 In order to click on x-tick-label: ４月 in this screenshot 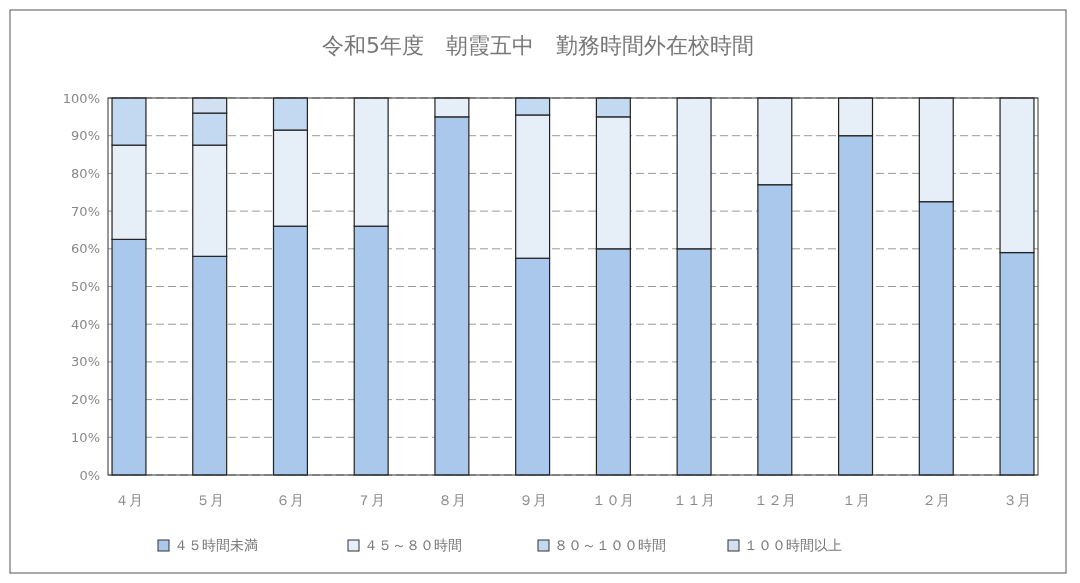, I will do `click(128, 500)`.